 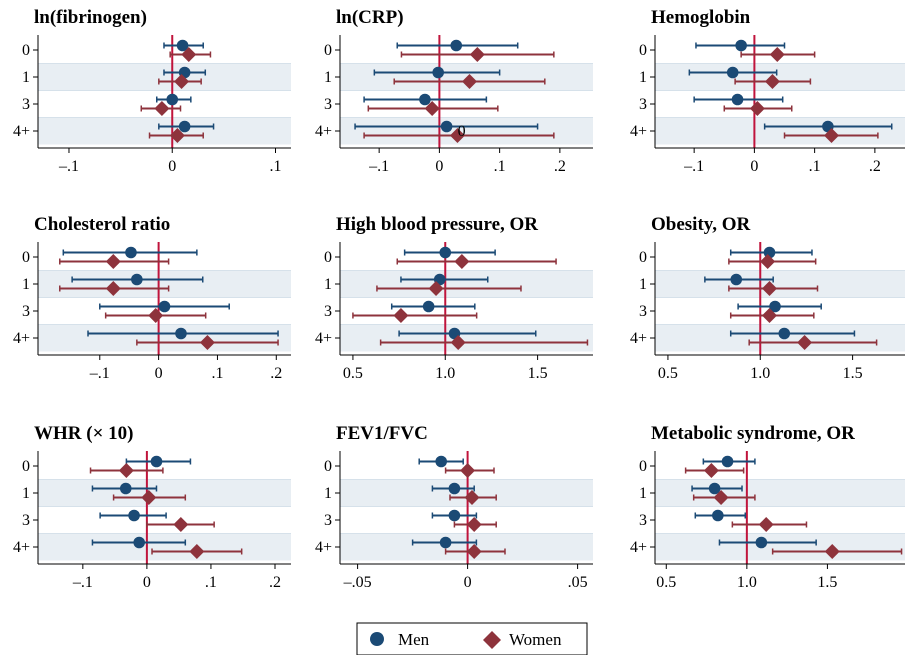 What do you see at coordinates (753, 433) in the screenshot?
I see `panel-title: Metabolic syndrome, OR` at bounding box center [753, 433].